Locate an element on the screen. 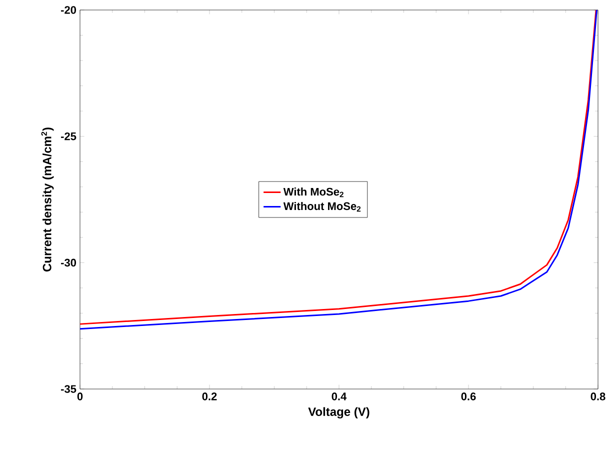 Image resolution: width=612 pixels, height=452 pixels. legend-label: With MoSe$_{2}$ is located at coordinates (313, 193).